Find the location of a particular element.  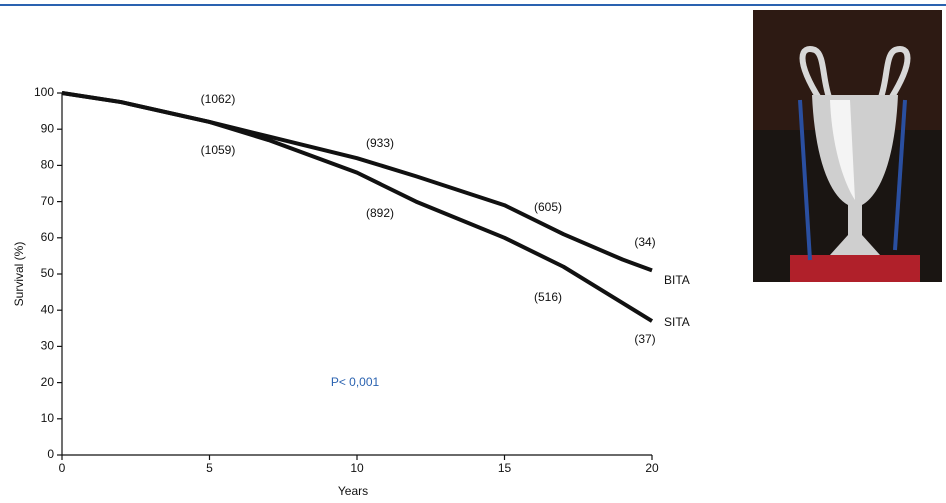

y-tick-label: 90 is located at coordinates (48, 128).